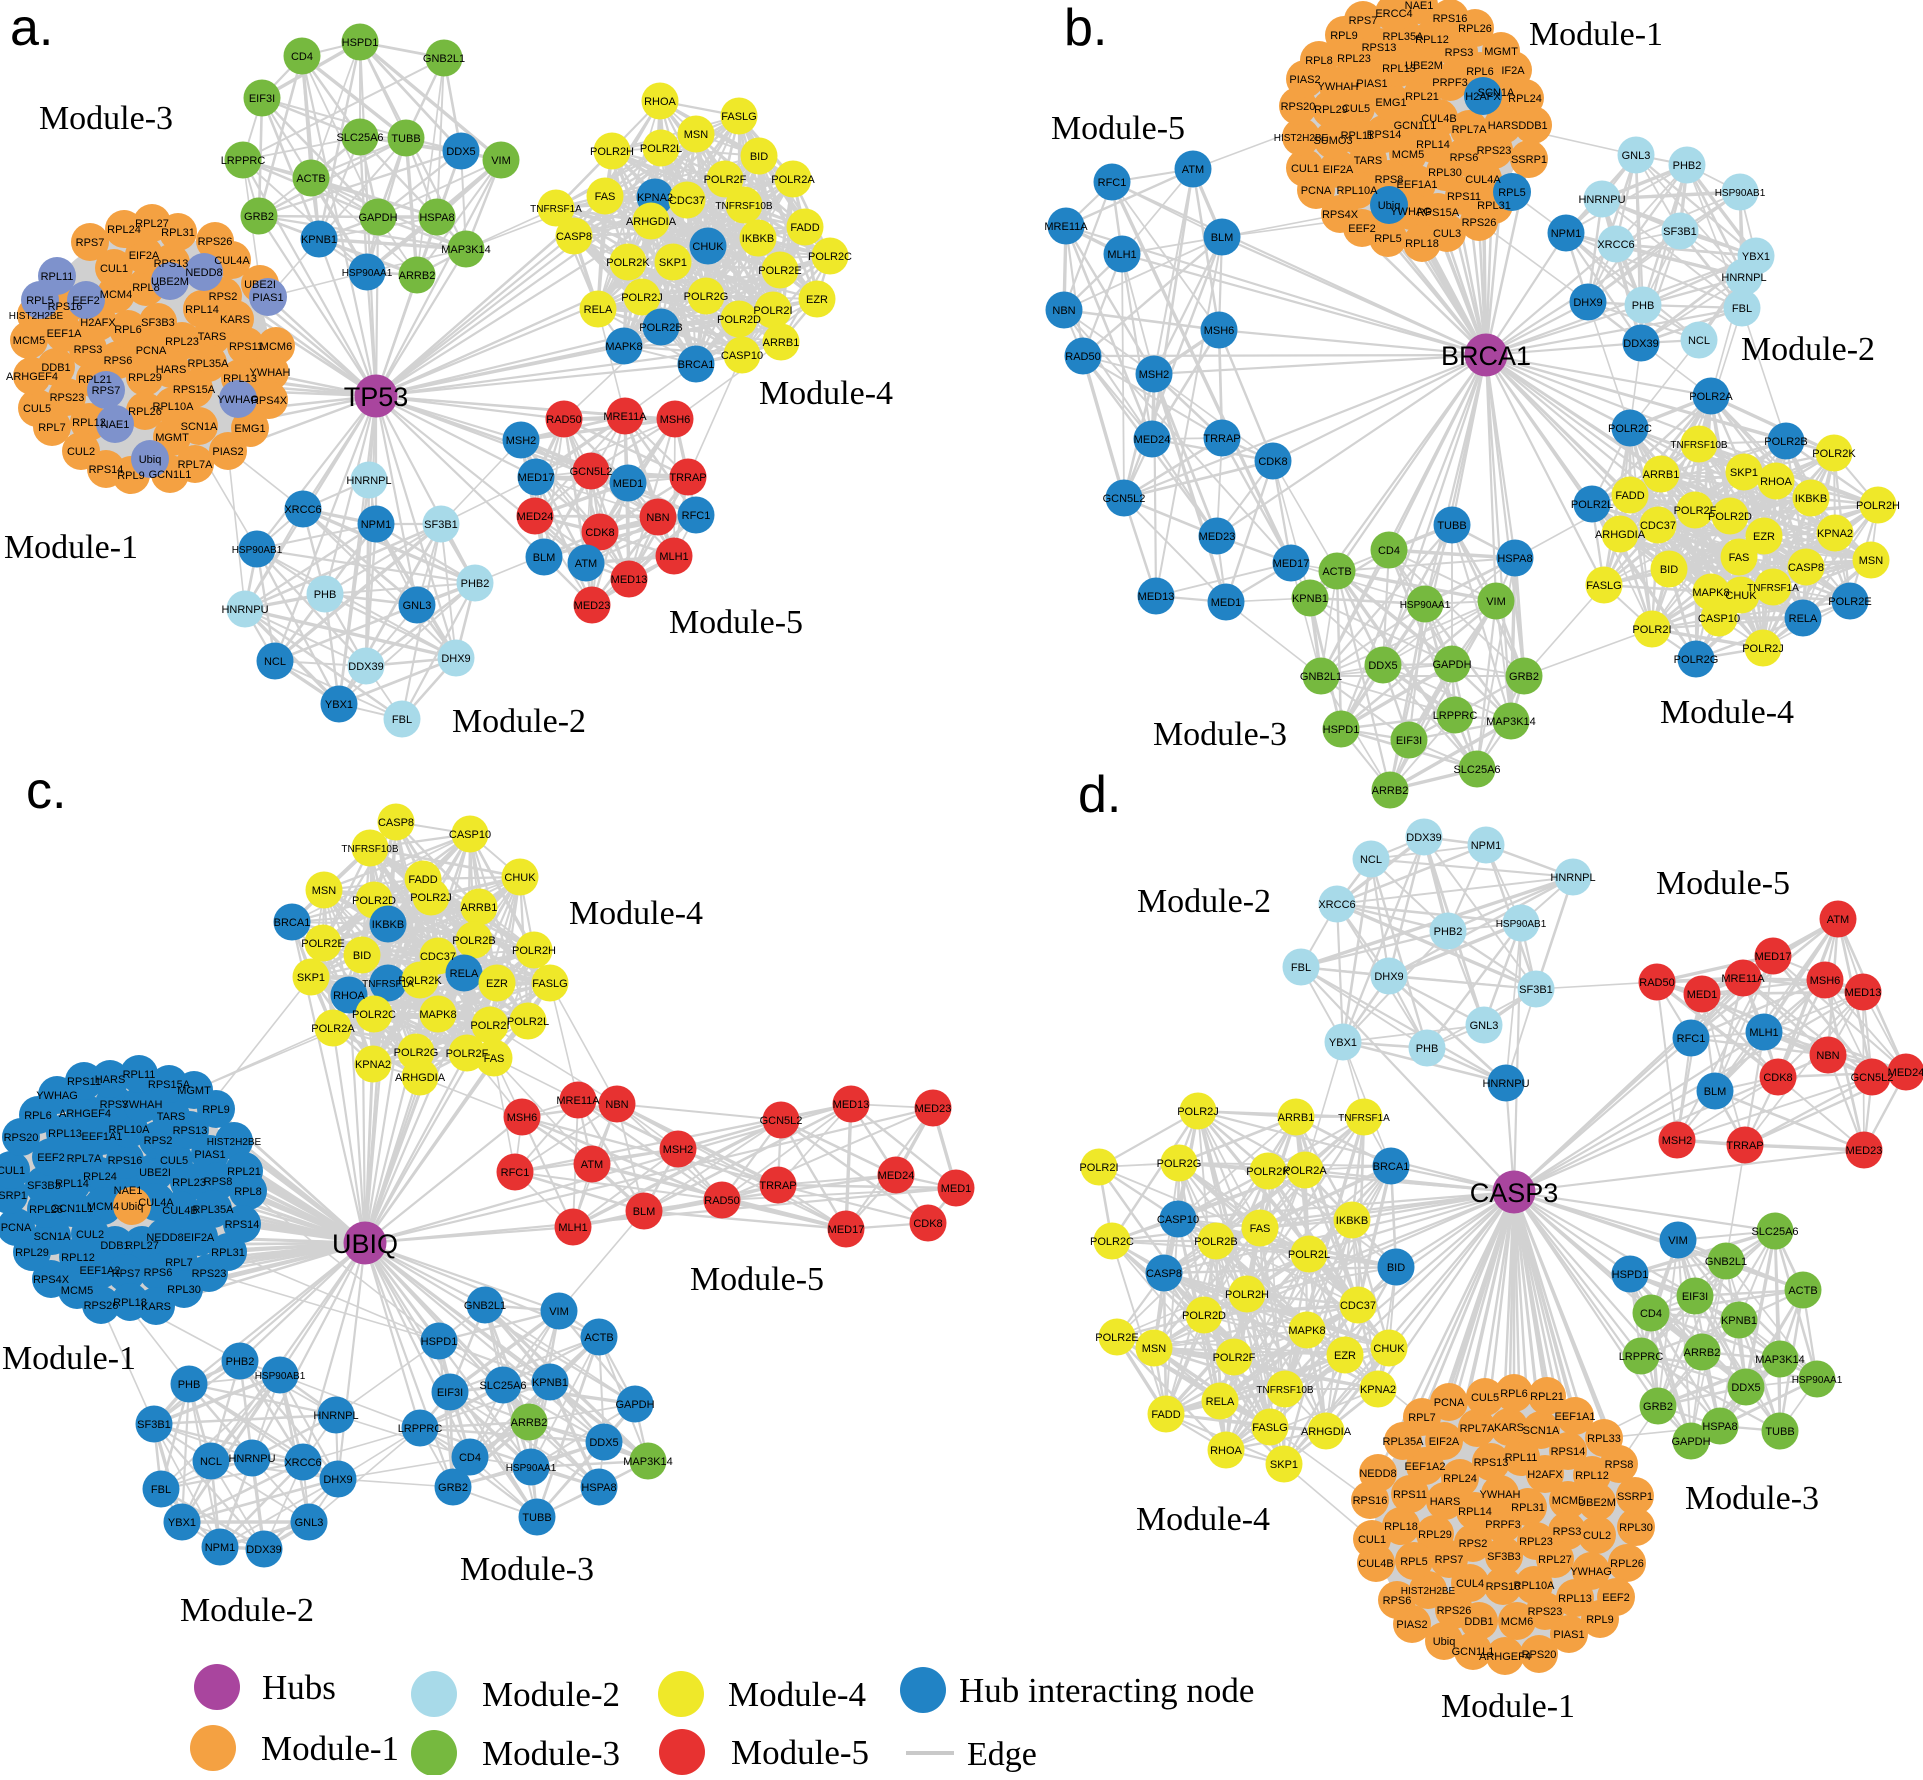 The height and width of the screenshot is (1780, 1923). Describe the element at coordinates (1445, 1502) in the screenshot. I see `svg-text: HARS` at that location.